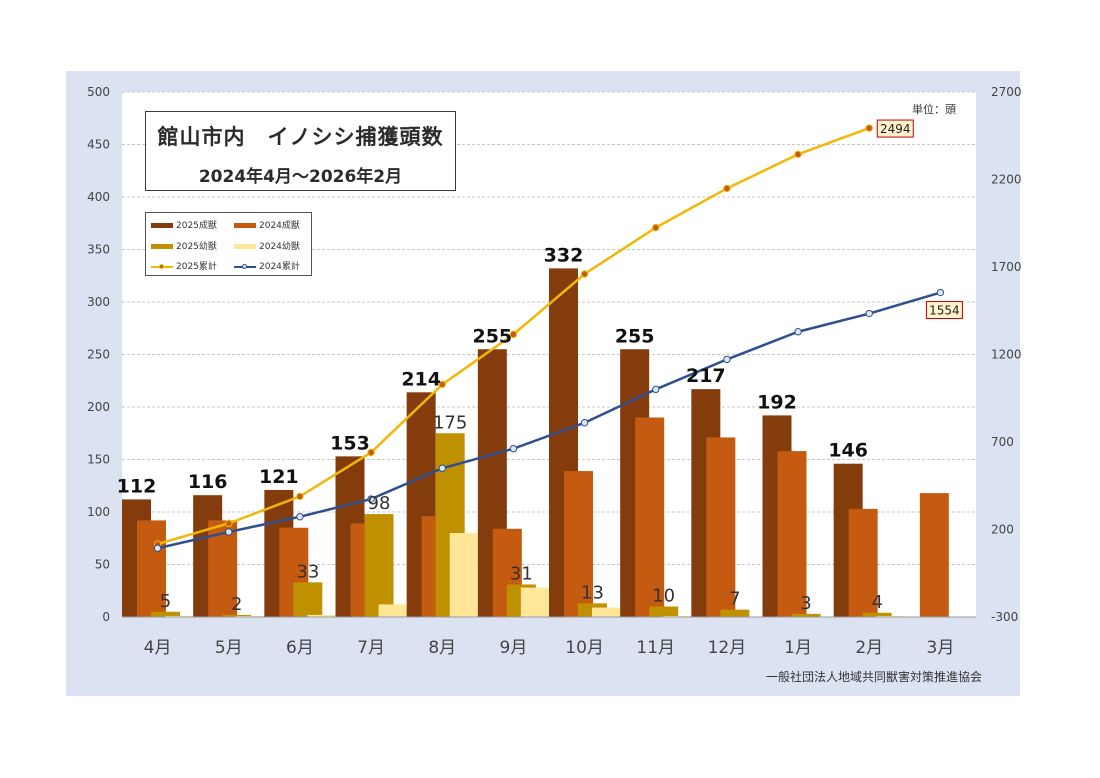 The height and width of the screenshot is (778, 1100). I want to click on x-tick-7: 11月, so click(655, 648).